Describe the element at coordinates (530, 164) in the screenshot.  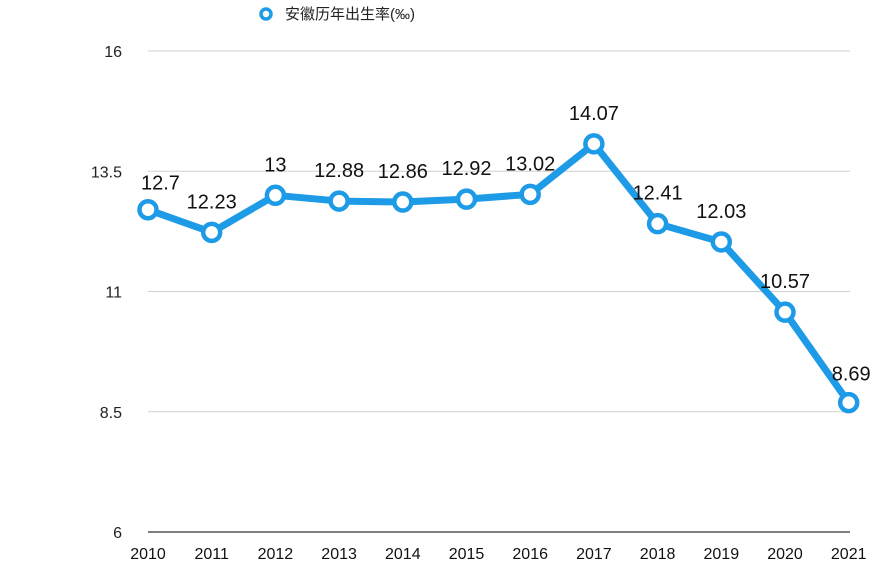
I see `data-label: 13.02` at that location.